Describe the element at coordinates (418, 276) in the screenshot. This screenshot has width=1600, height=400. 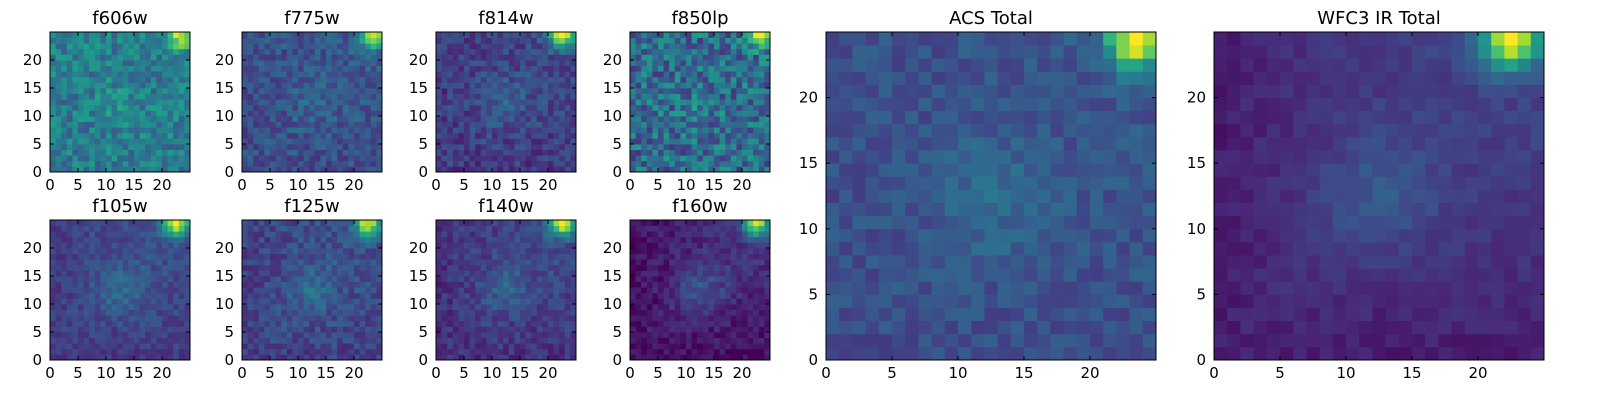
I see `y-tick-label: 15` at that location.